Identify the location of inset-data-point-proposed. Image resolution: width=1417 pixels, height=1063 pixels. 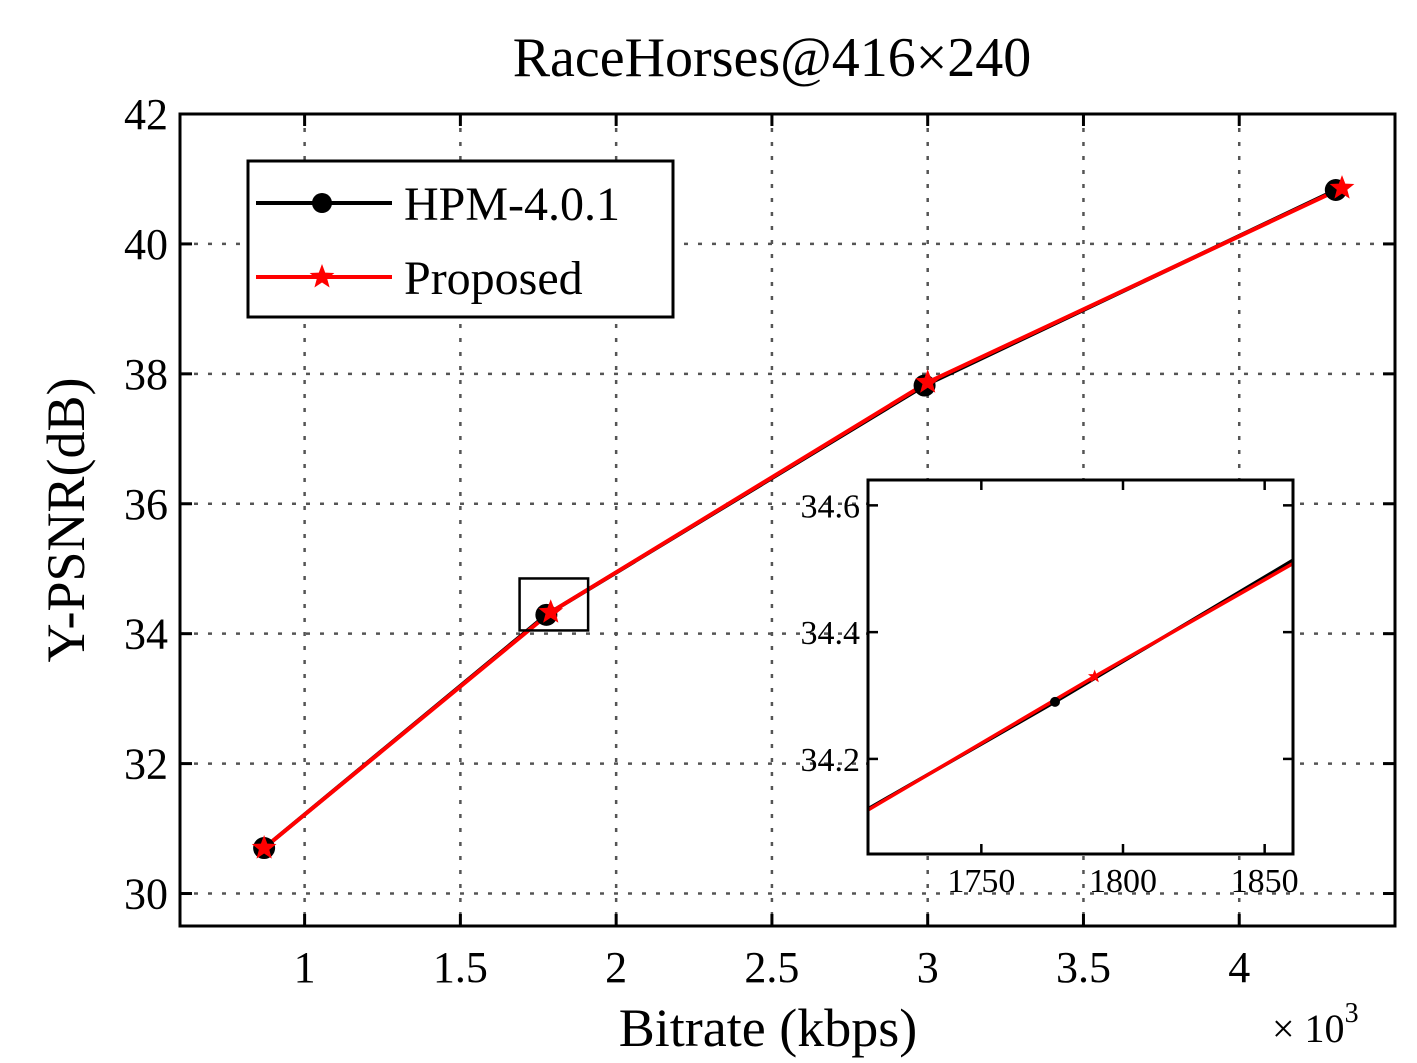
(1095, 676).